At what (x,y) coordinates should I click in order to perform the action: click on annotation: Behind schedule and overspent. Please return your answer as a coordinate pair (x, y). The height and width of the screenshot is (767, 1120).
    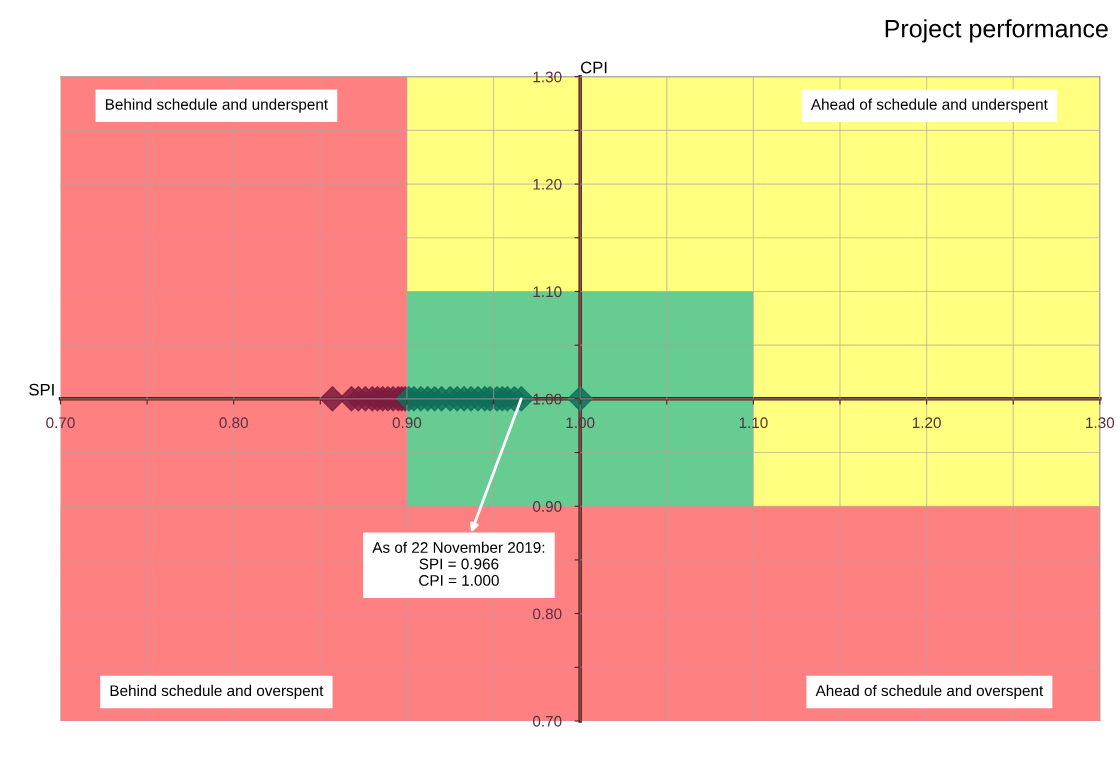
    Looking at the image, I should click on (217, 692).